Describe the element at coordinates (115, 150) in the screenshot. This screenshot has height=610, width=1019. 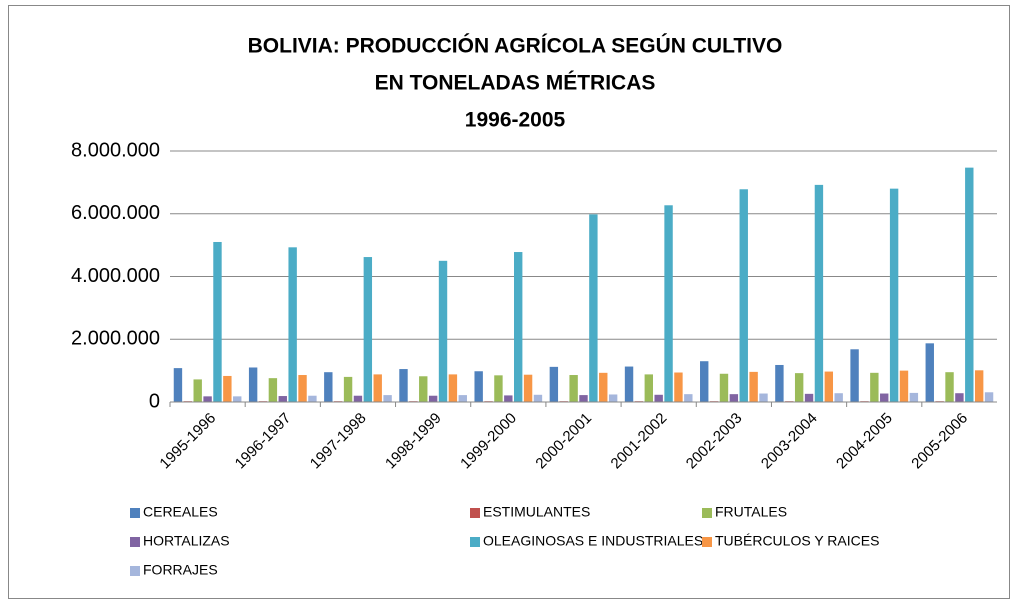
I see `y-tick-label: 8.000.000` at that location.